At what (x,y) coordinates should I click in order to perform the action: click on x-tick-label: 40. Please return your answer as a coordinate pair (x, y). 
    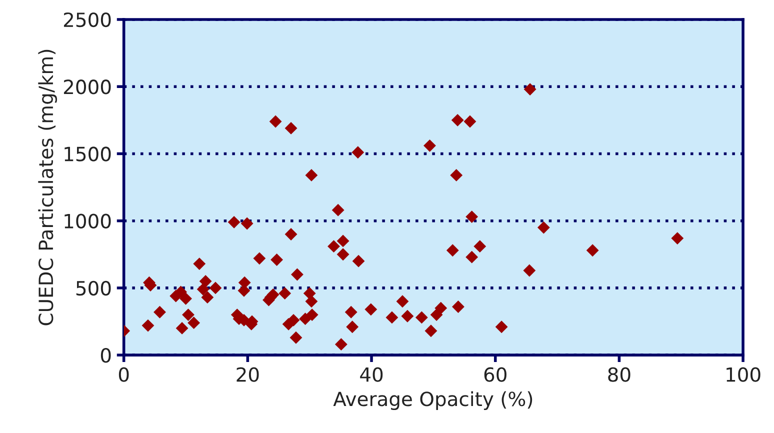
    Looking at the image, I should click on (371, 374).